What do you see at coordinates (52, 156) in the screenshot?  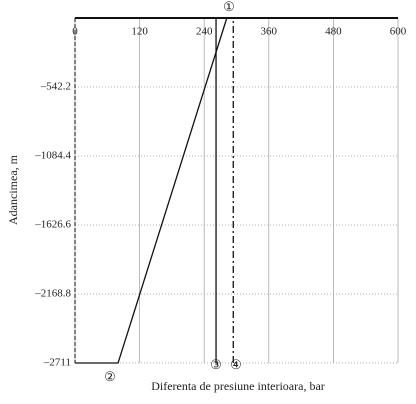 I see `y-tick-label: –1084.4` at bounding box center [52, 156].